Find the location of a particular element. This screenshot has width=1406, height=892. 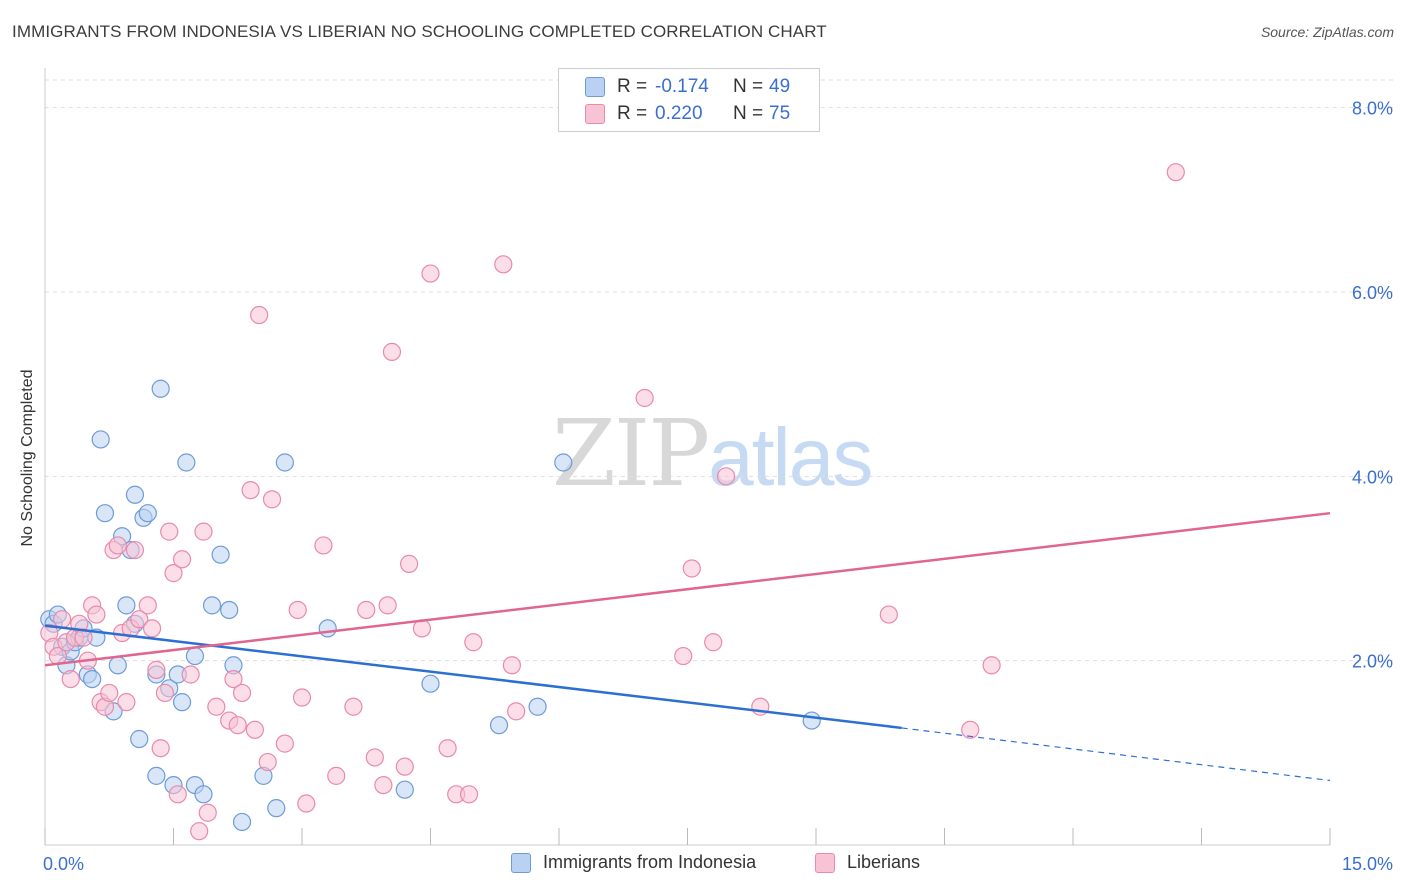

series-legend: Immigrants from Indonesia Liberians is located at coordinates (703, 865).